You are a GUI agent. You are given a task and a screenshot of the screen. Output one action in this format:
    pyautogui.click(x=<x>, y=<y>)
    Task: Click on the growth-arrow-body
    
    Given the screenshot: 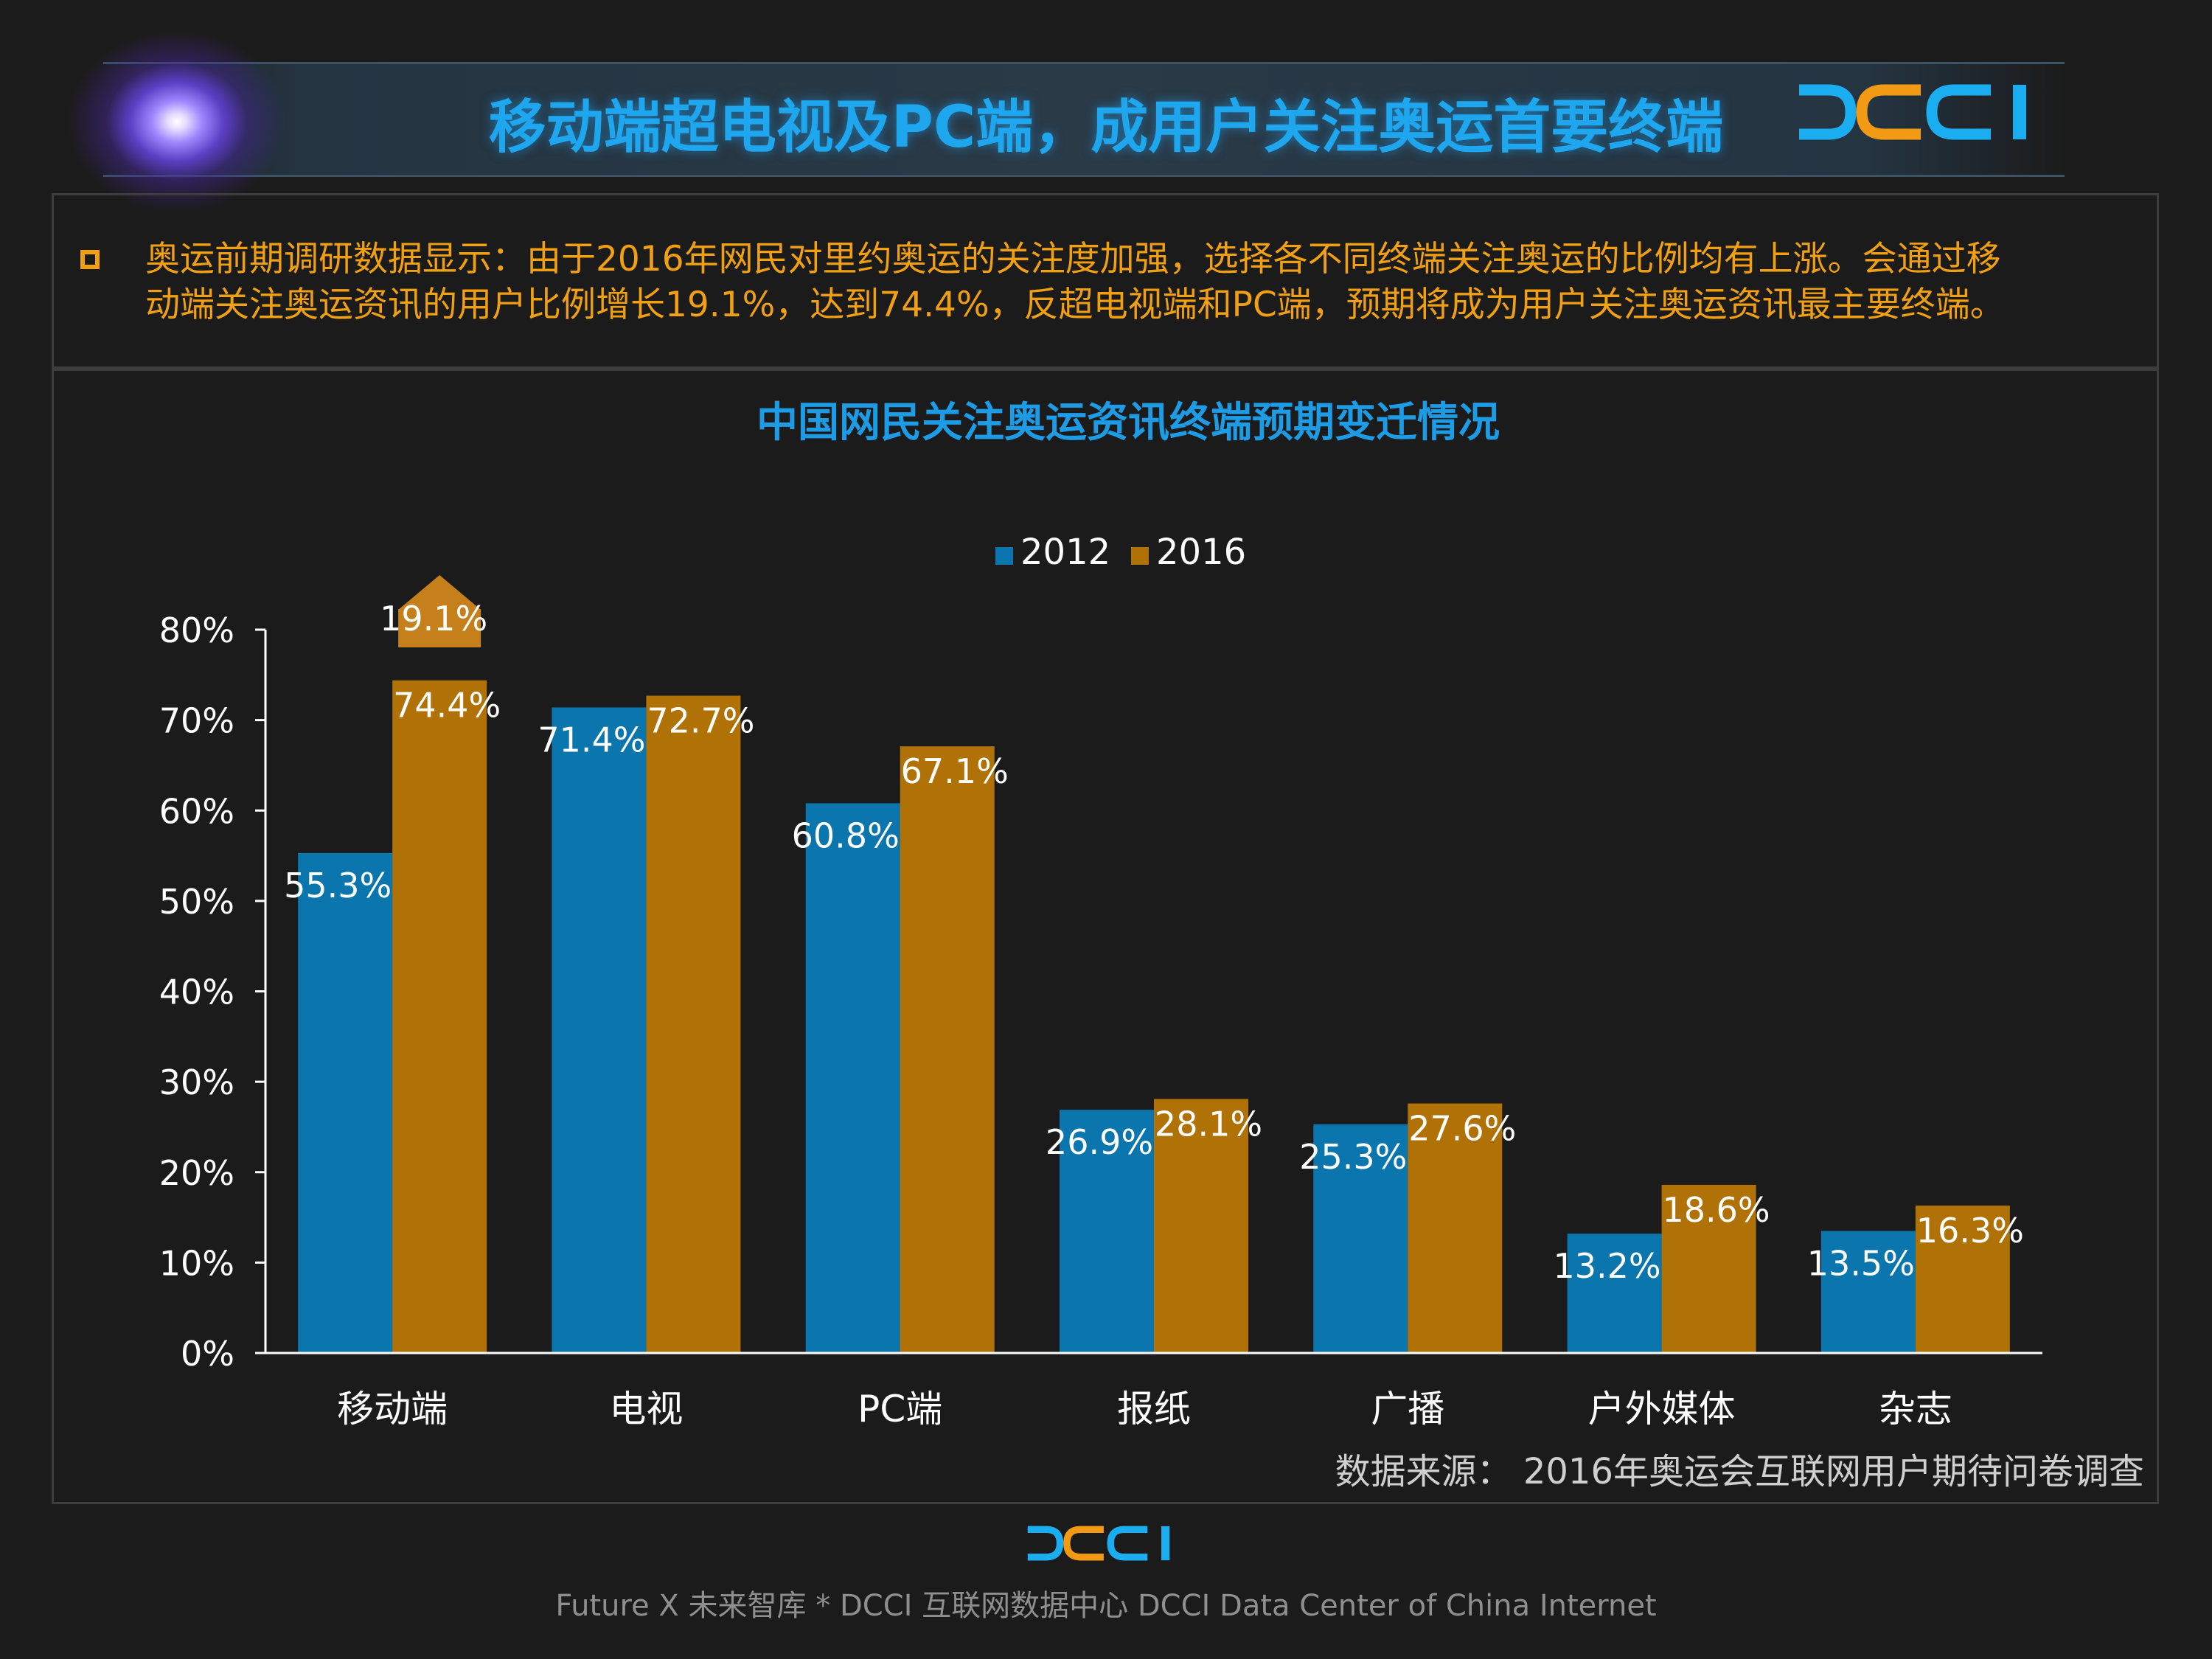 What is the action you would take?
    pyautogui.click(x=439, y=628)
    